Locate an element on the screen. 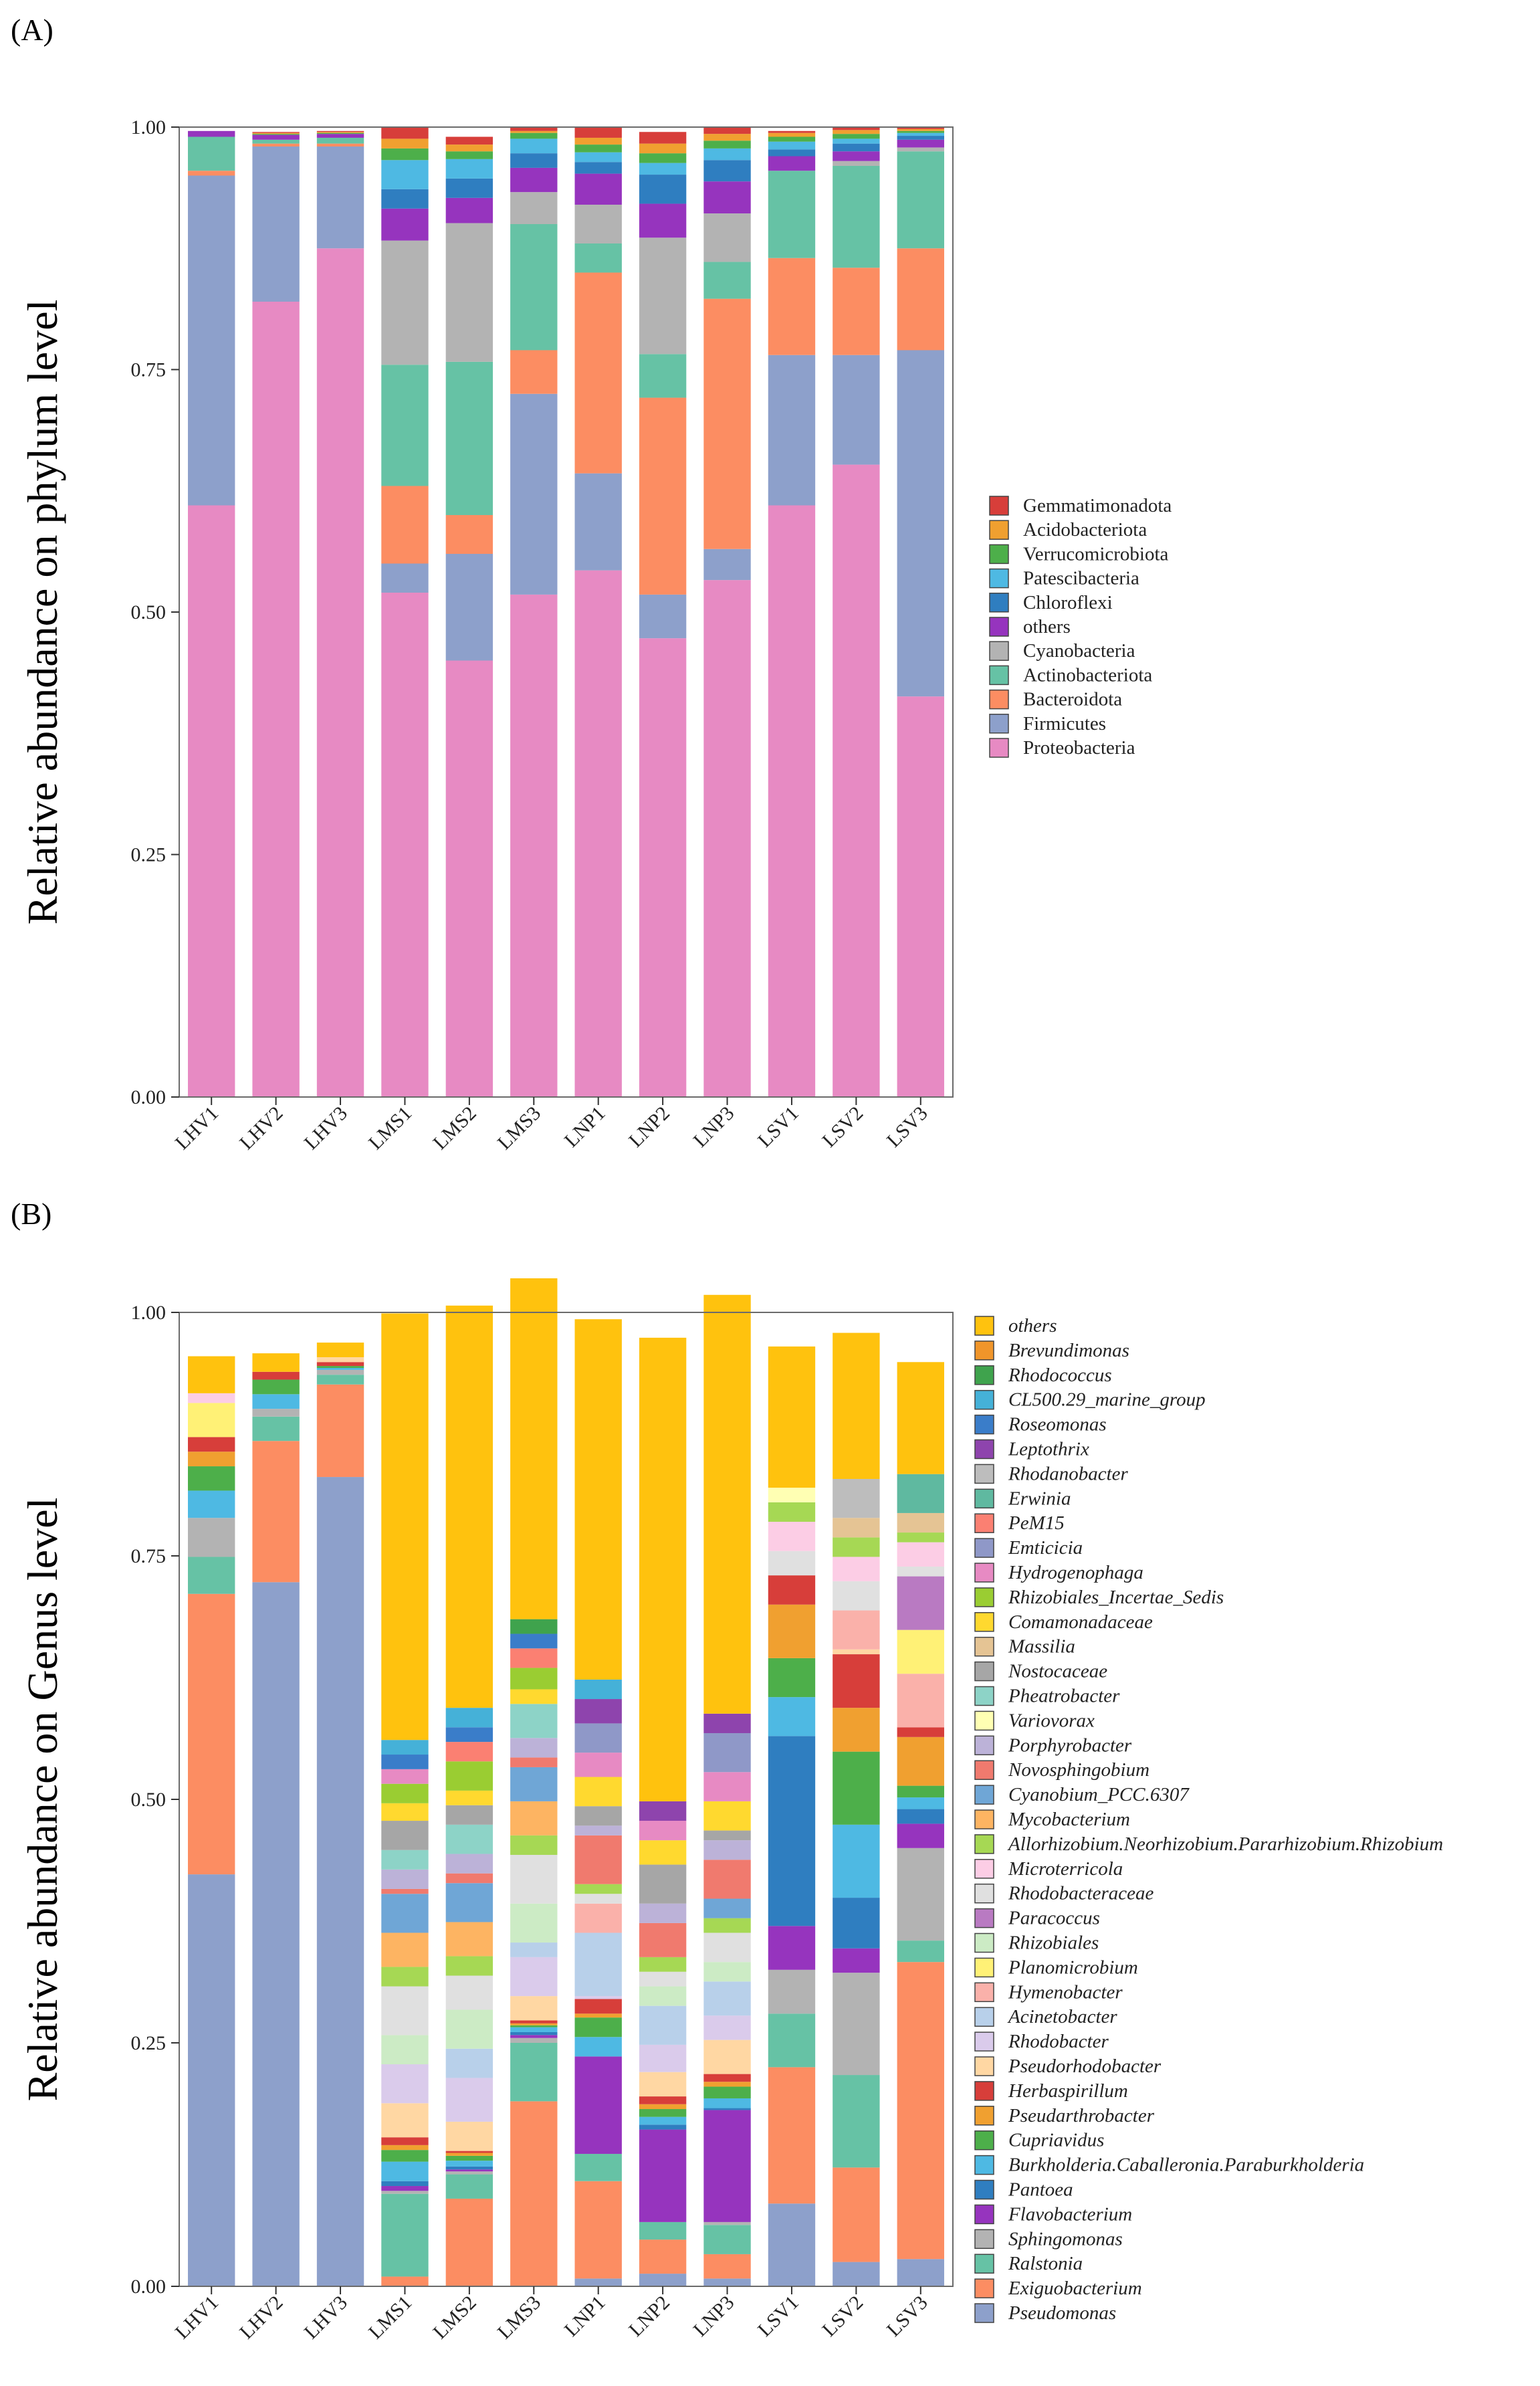 The height and width of the screenshot is (2386, 1540). bar-segment-a-lhv3-firmicutes is located at coordinates (340, 197).